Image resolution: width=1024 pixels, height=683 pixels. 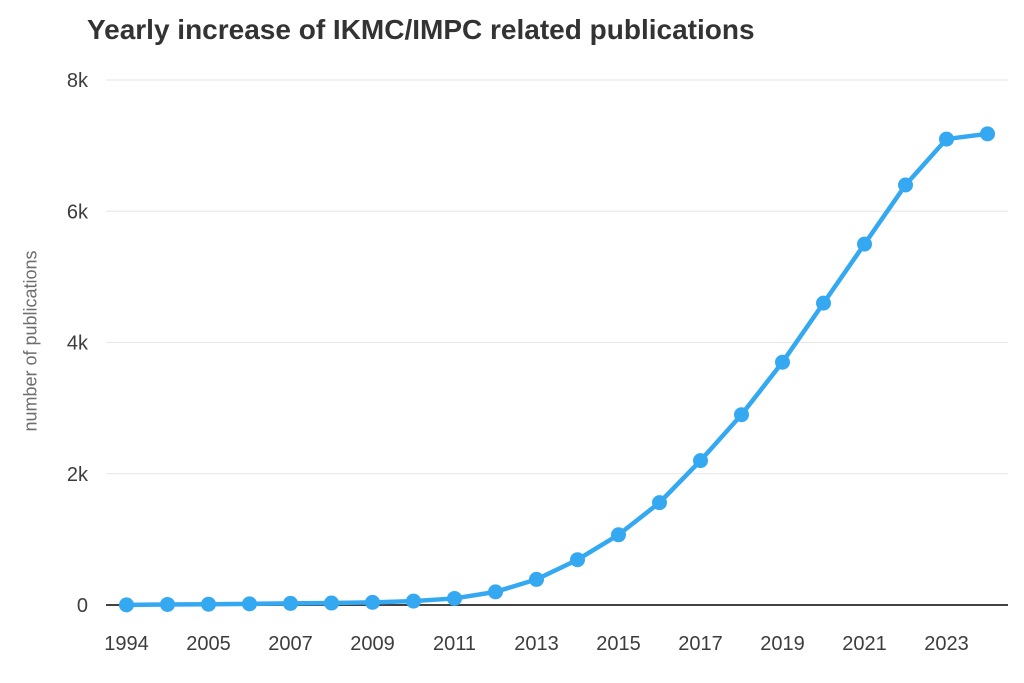 What do you see at coordinates (372, 644) in the screenshot?
I see `x-tick-label: 2009` at bounding box center [372, 644].